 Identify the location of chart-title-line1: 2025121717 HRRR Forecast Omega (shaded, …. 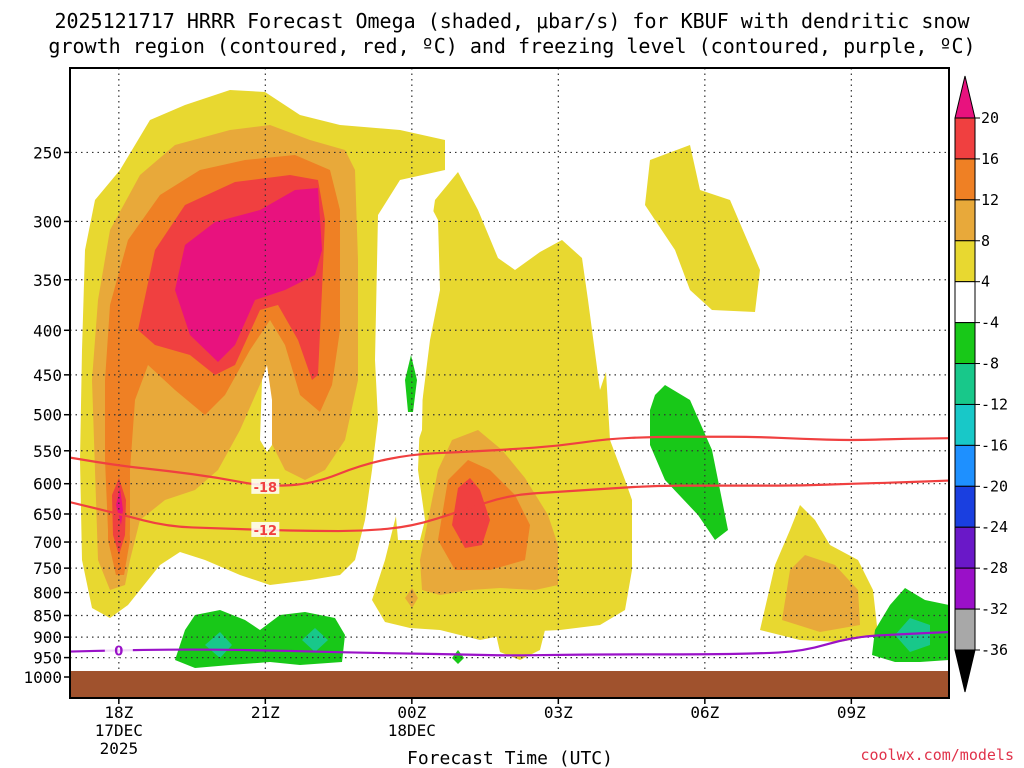
(512, 21).